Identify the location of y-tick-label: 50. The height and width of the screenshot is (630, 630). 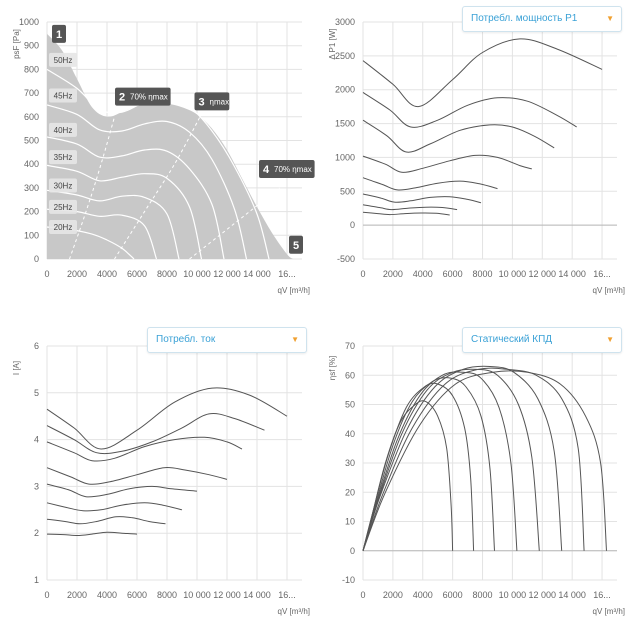
(350, 405).